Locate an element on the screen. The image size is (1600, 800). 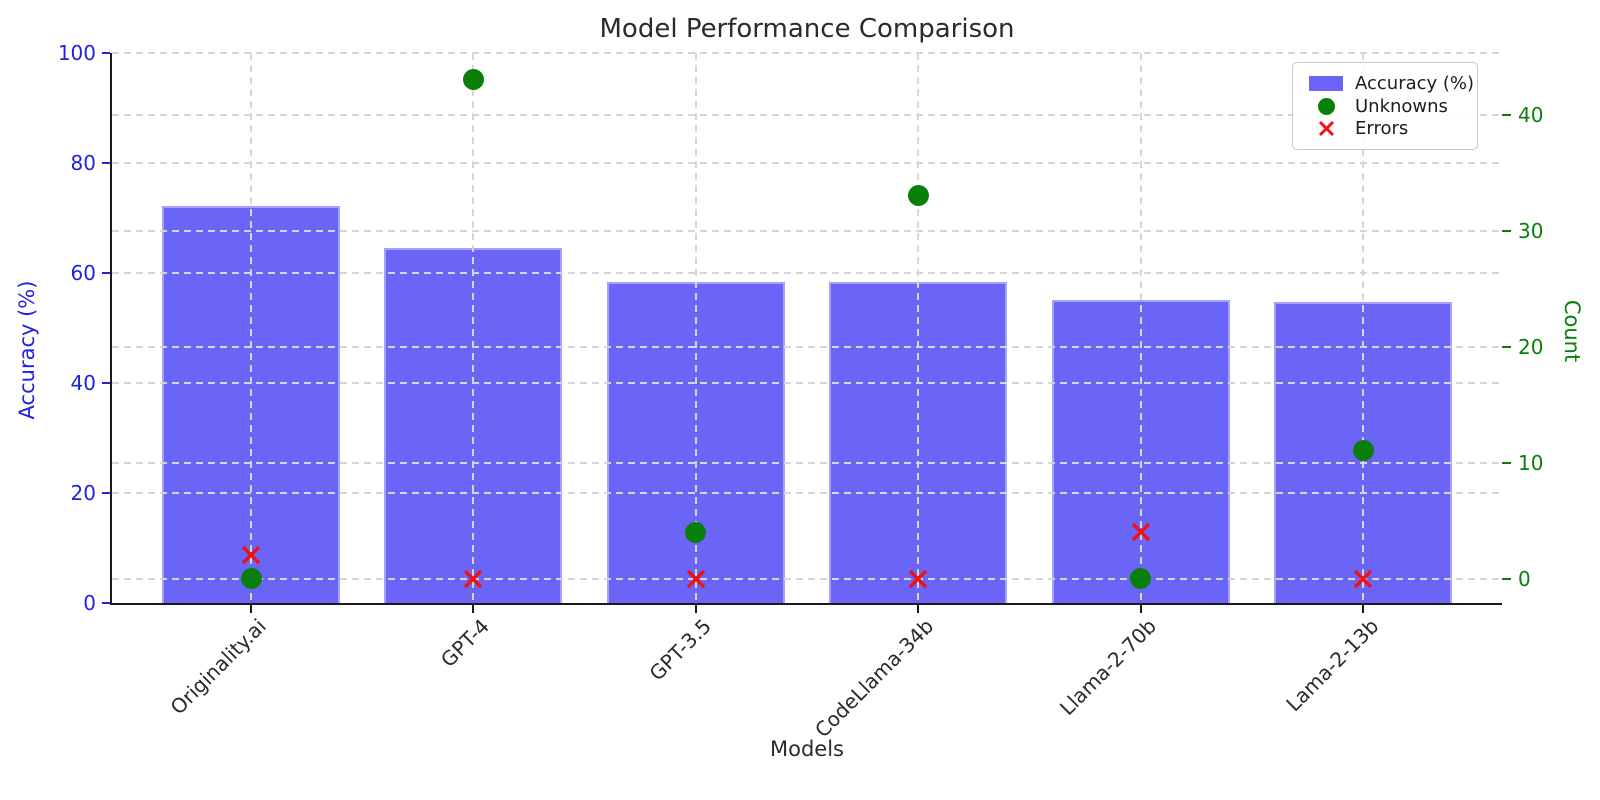
legend: Accuracy (%) Unknowns Errors is located at coordinates (1385, 106).